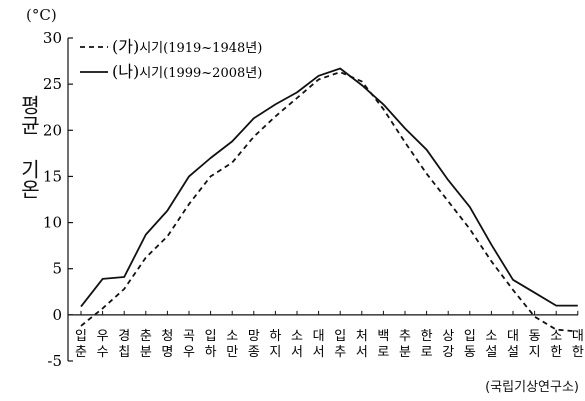 The width and height of the screenshot is (585, 401). I want to click on y-unit-label: (°C), so click(41, 15).